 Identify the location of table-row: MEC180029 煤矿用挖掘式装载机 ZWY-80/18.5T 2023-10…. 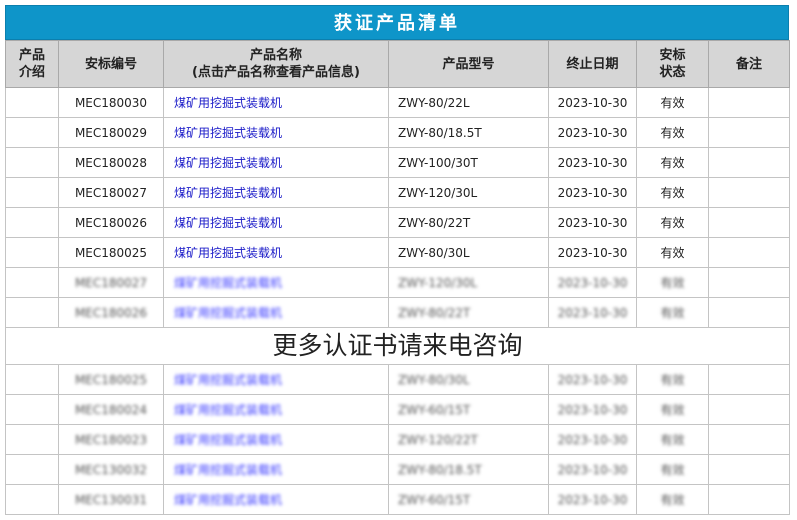
(397, 132).